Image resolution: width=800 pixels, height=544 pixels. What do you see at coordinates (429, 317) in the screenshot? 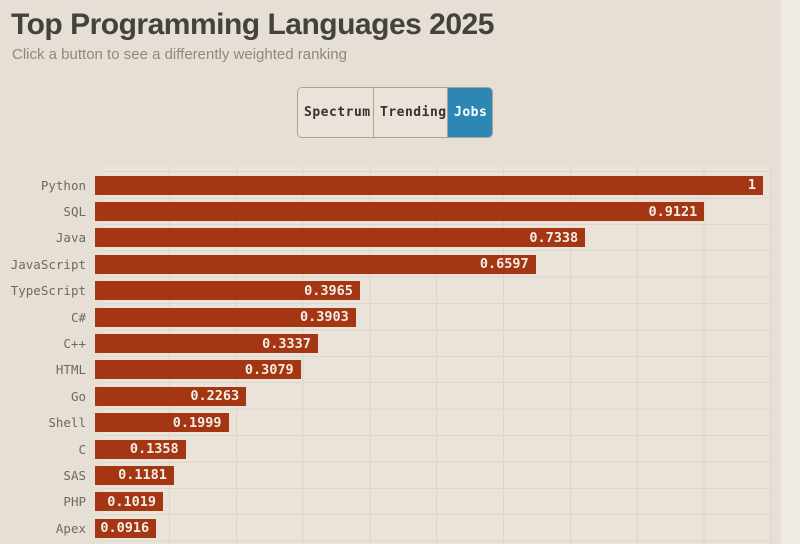
I see `bar-track: 0.3903` at bounding box center [429, 317].